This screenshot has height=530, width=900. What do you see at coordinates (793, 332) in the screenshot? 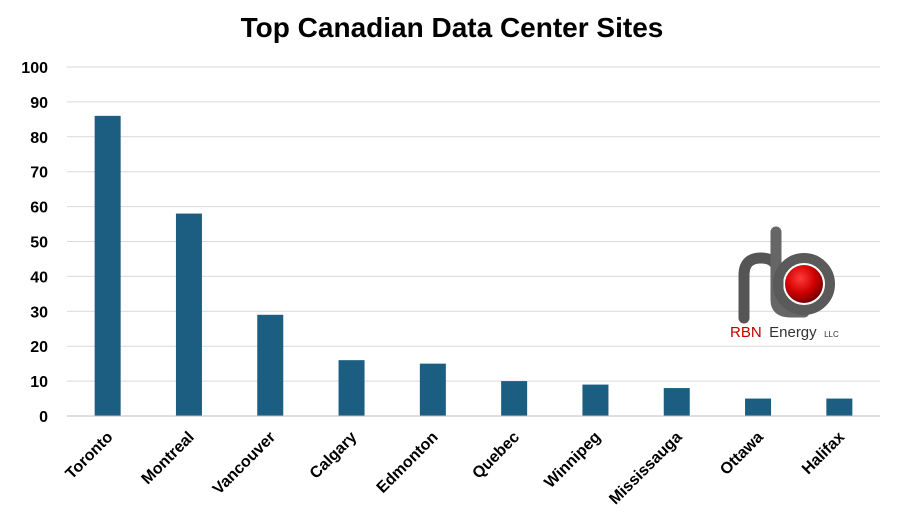
I see `logo-name-text: Energy` at bounding box center [793, 332].